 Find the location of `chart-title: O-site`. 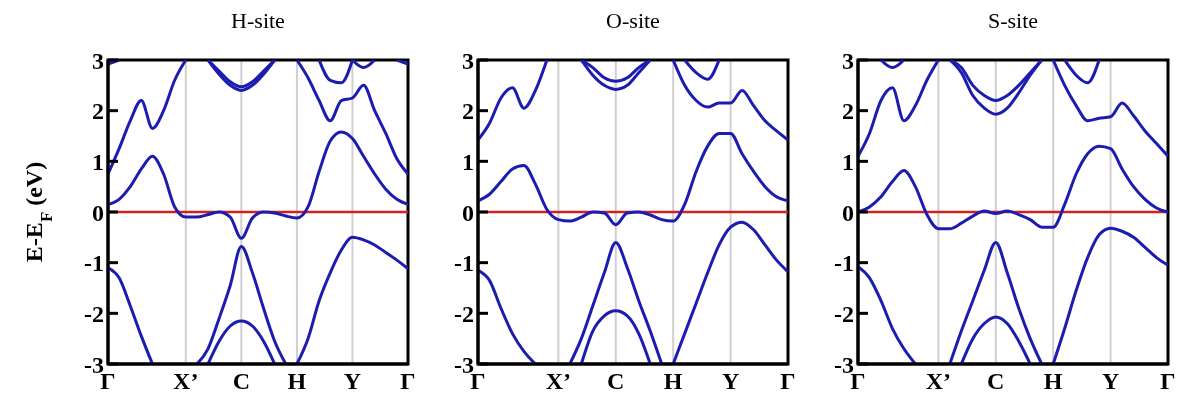

chart-title: O-site is located at coordinates (633, 21).